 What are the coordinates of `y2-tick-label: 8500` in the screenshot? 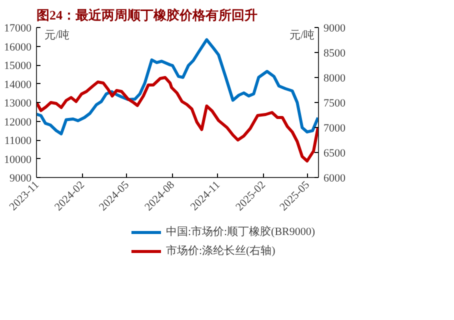 It's located at (335, 54).